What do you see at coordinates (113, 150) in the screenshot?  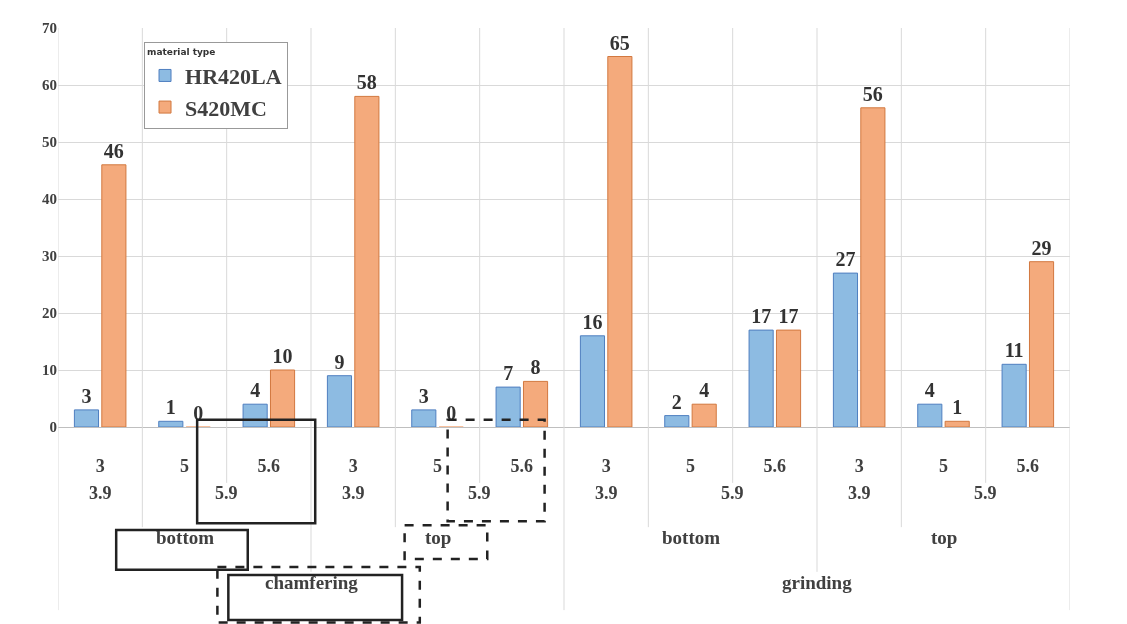 I see `data-label: 46` at bounding box center [113, 150].